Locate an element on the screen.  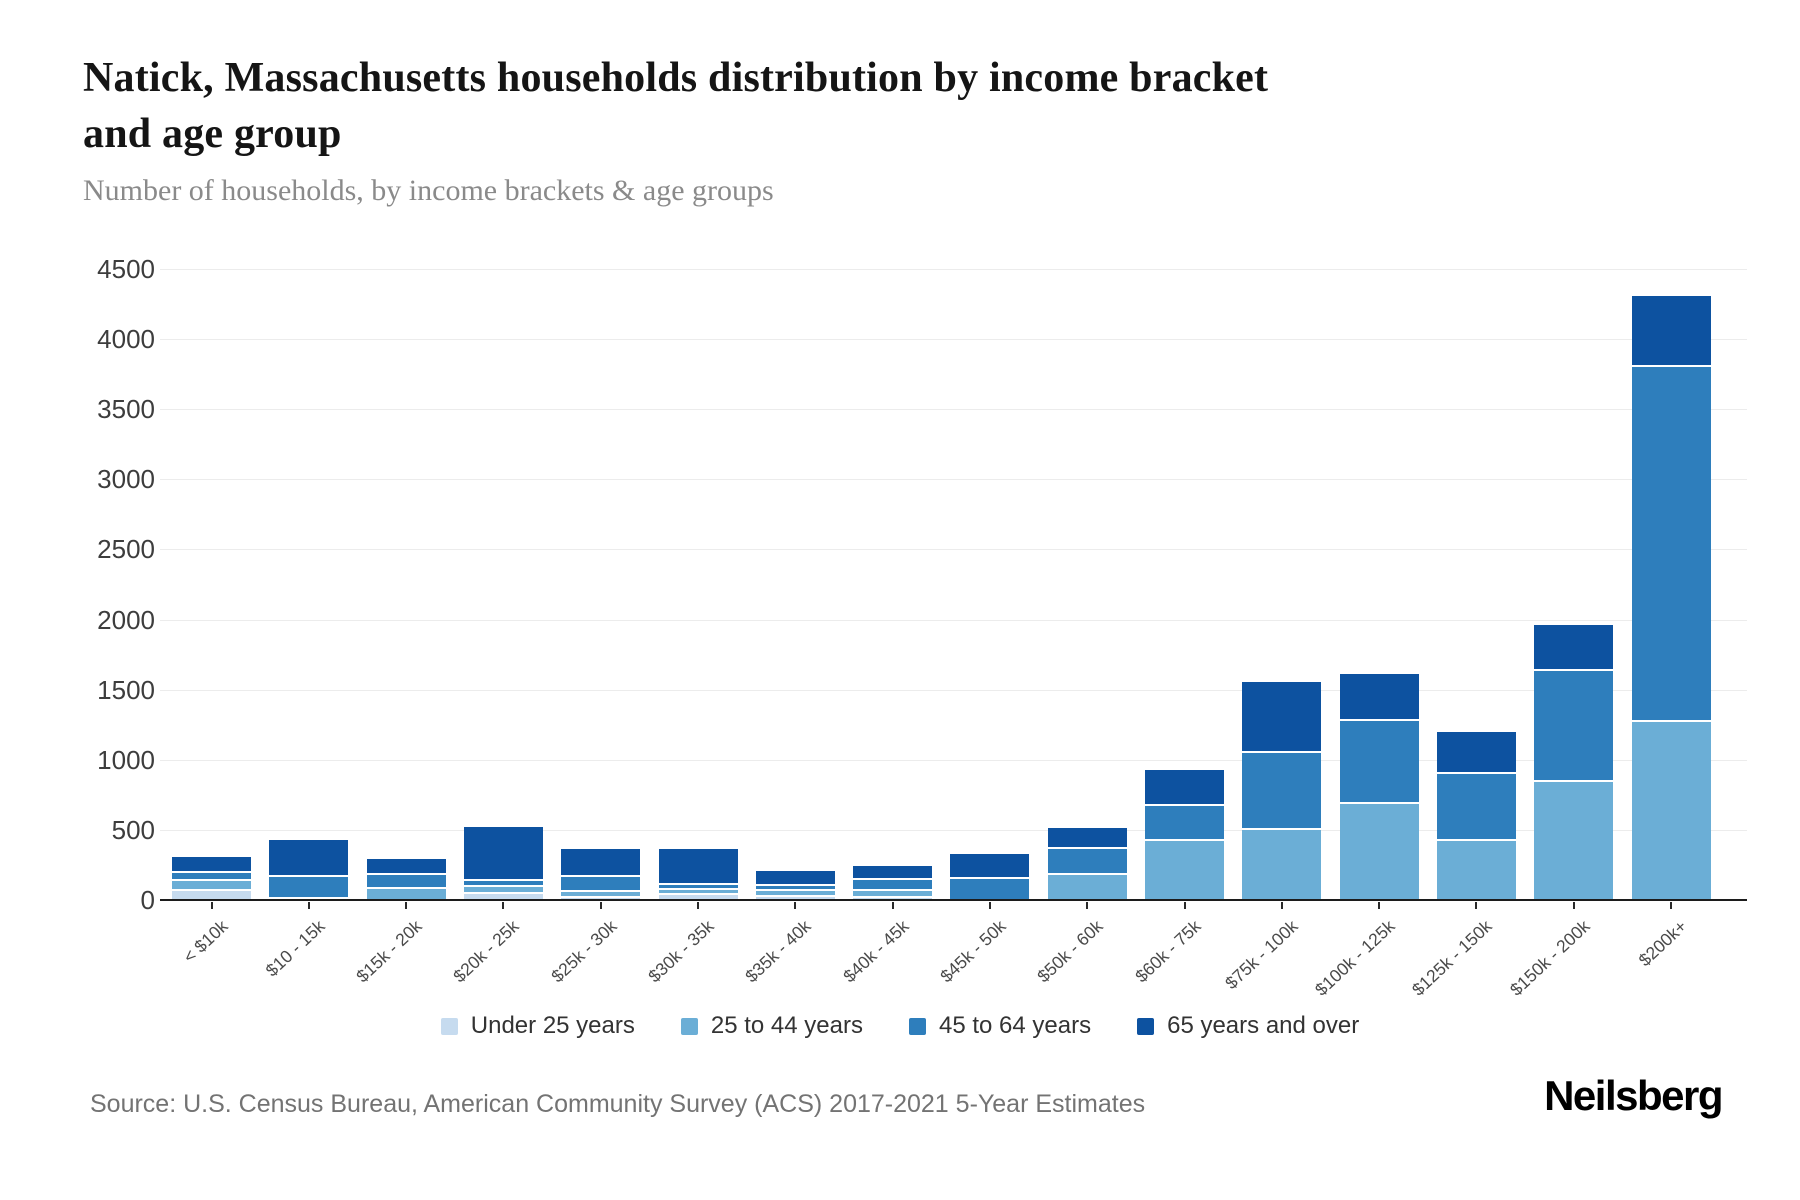
y-axis-tick-label: 0 is located at coordinates (147, 900).